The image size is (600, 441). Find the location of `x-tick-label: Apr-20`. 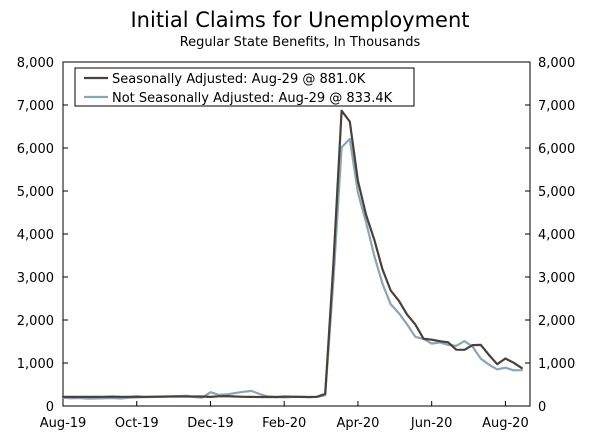

x-tick-label: Apr-20 is located at coordinates (357, 423).